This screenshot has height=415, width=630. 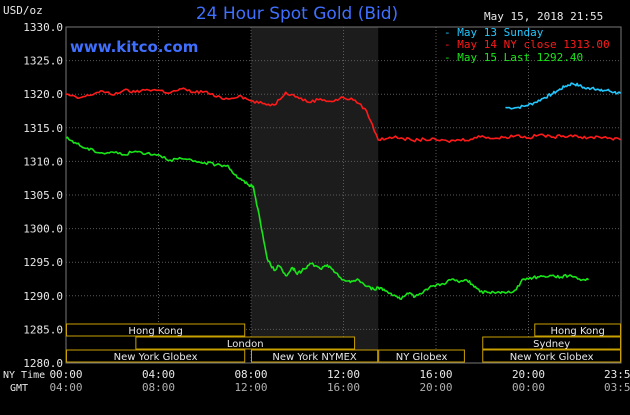 What do you see at coordinates (343, 374) in the screenshot?
I see `x-tick-label-ny: 12:00` at bounding box center [343, 374].